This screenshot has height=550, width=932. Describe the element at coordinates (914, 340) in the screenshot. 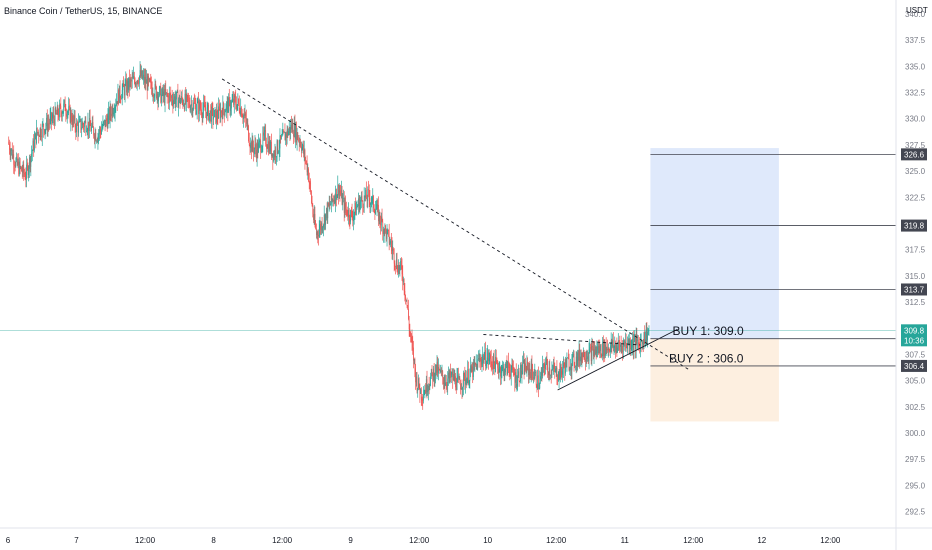

I see `countdown-label: 10:36` at that location.